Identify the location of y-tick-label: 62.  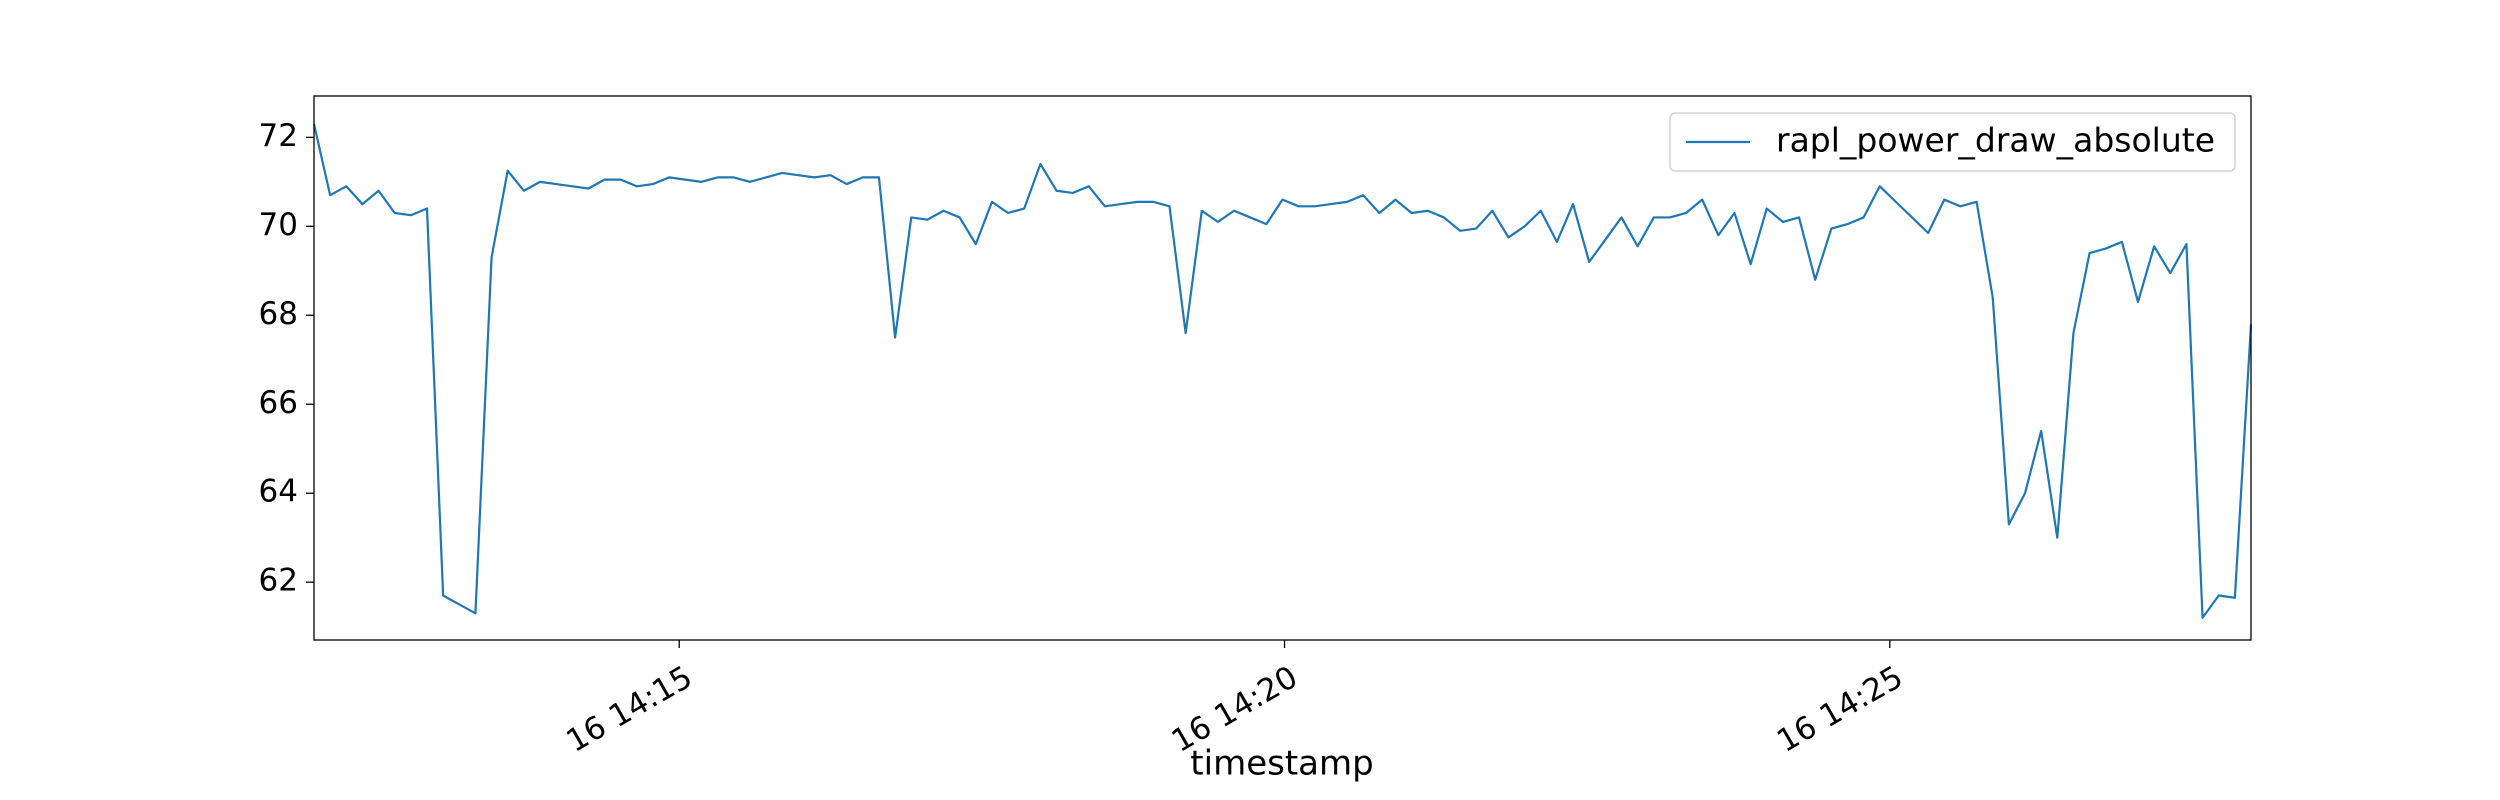
(278, 581).